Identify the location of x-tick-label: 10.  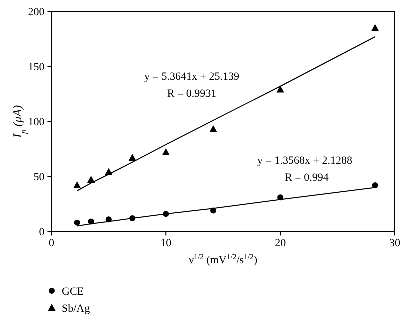
(166, 244).